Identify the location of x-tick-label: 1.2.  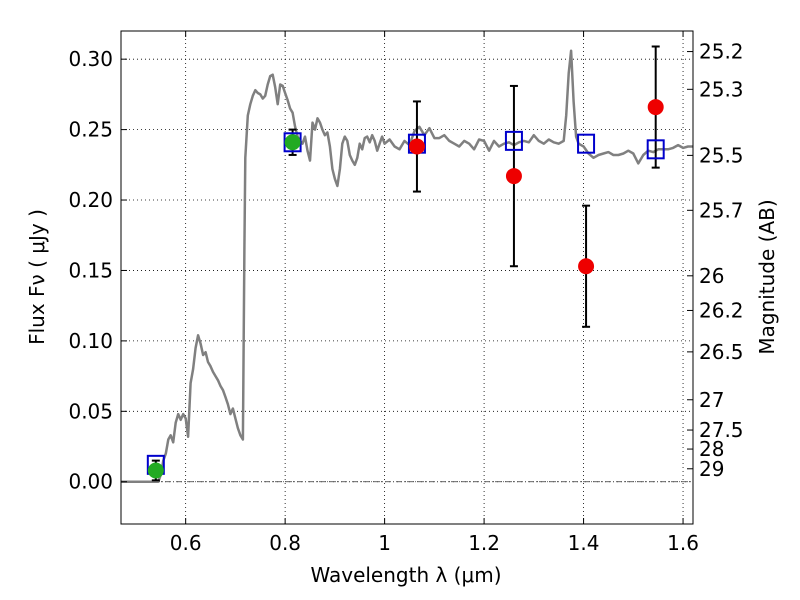
(484, 543).